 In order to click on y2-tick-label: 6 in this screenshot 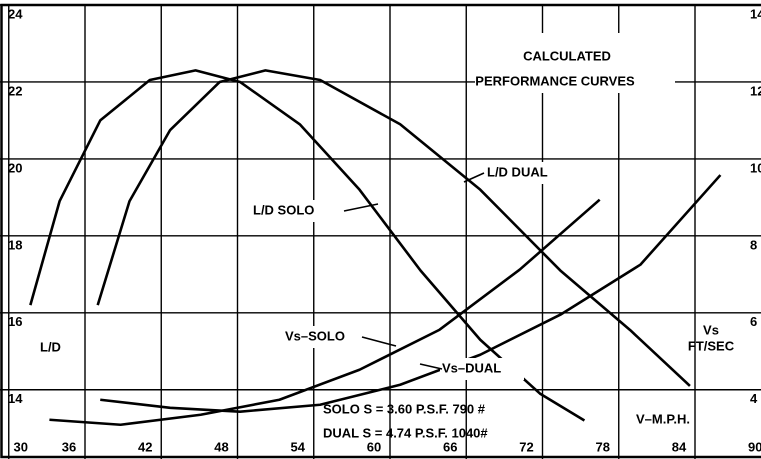, I will do `click(753, 321)`.